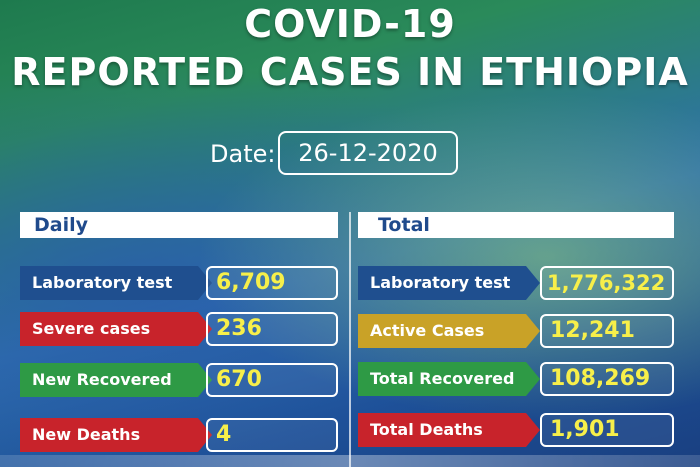 The image size is (700, 467). Describe the element at coordinates (116, 329) in the screenshot. I see `daily-severe-label: Severe cases` at that location.